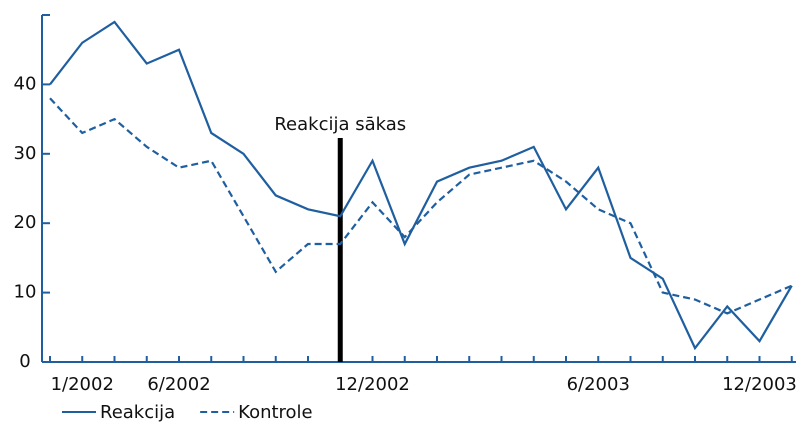 The height and width of the screenshot is (426, 796). What do you see at coordinates (25, 292) in the screenshot?
I see `y-tick-label: 10` at bounding box center [25, 292].